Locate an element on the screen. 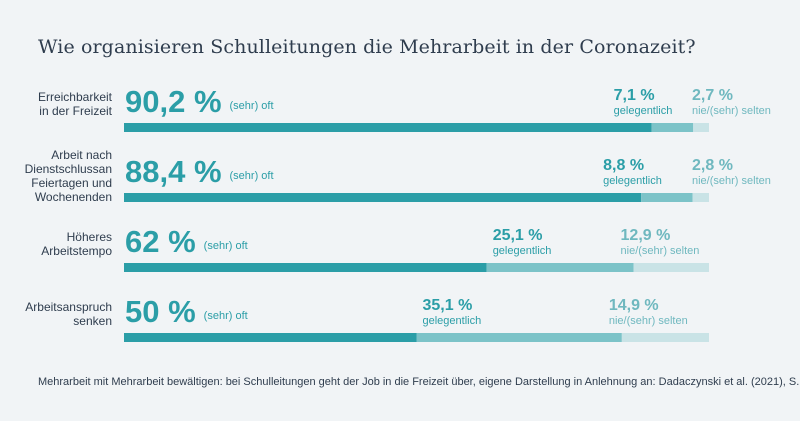 The image size is (800, 421). value-label-gelegentlich: 25,1 % is located at coordinates (518, 235).